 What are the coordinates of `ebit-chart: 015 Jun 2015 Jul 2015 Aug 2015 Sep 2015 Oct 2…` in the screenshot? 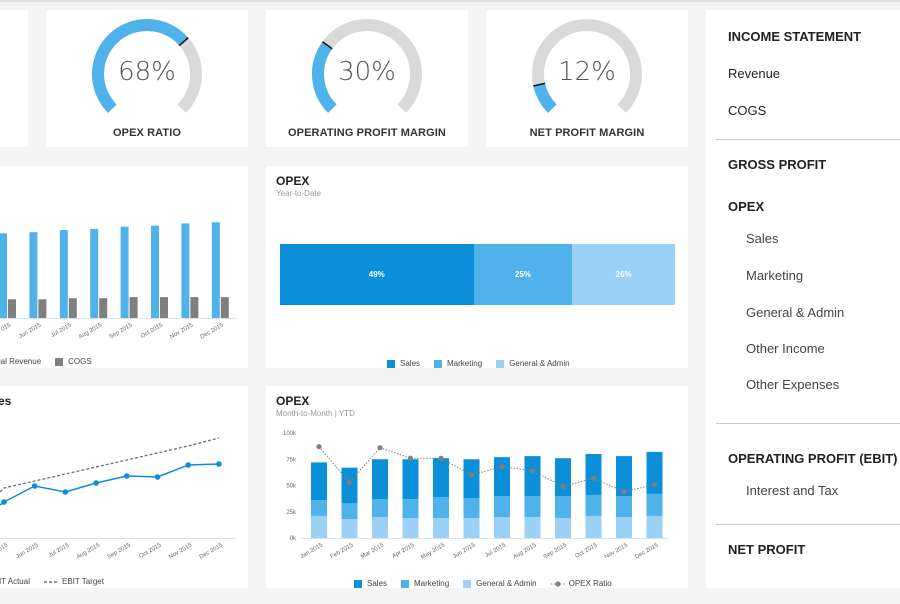 It's located at (118, 499).